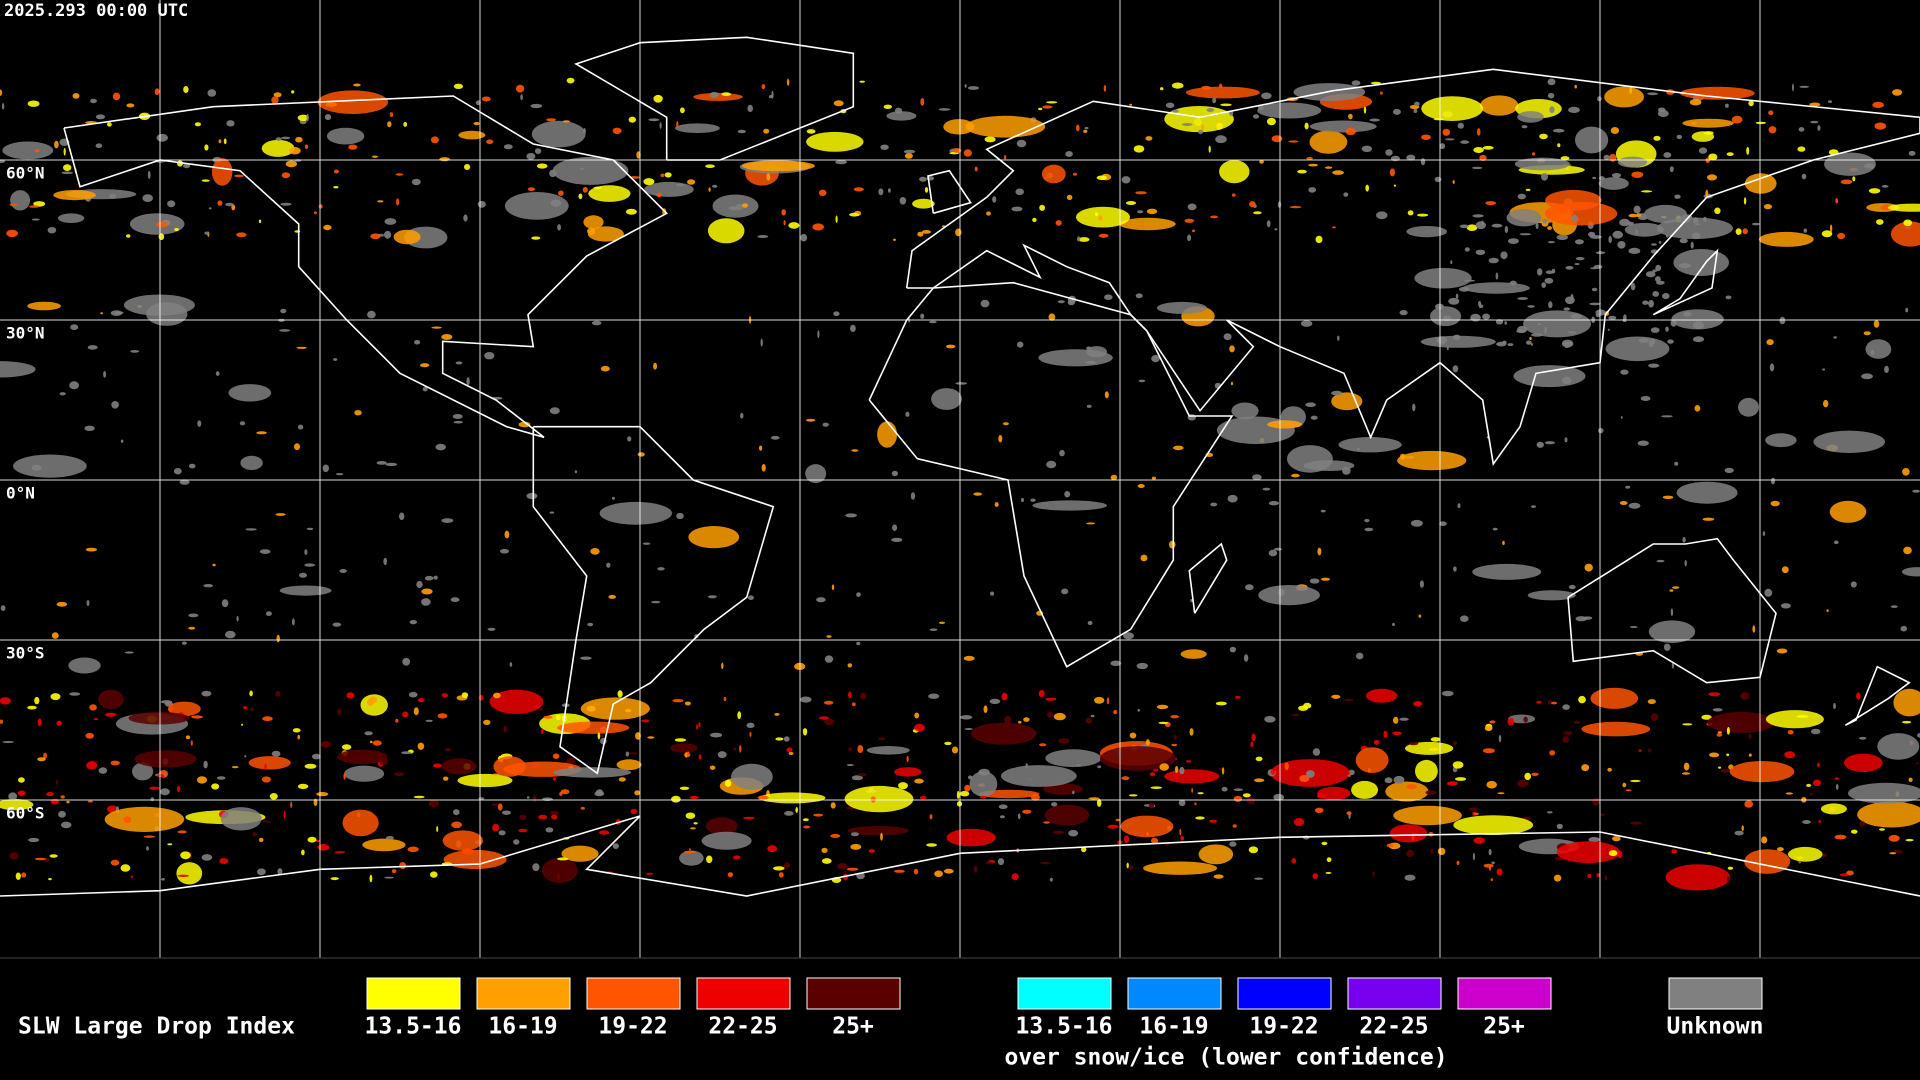 The image size is (1920, 1080). I want to click on legend-label: 25+, so click(853, 1027).